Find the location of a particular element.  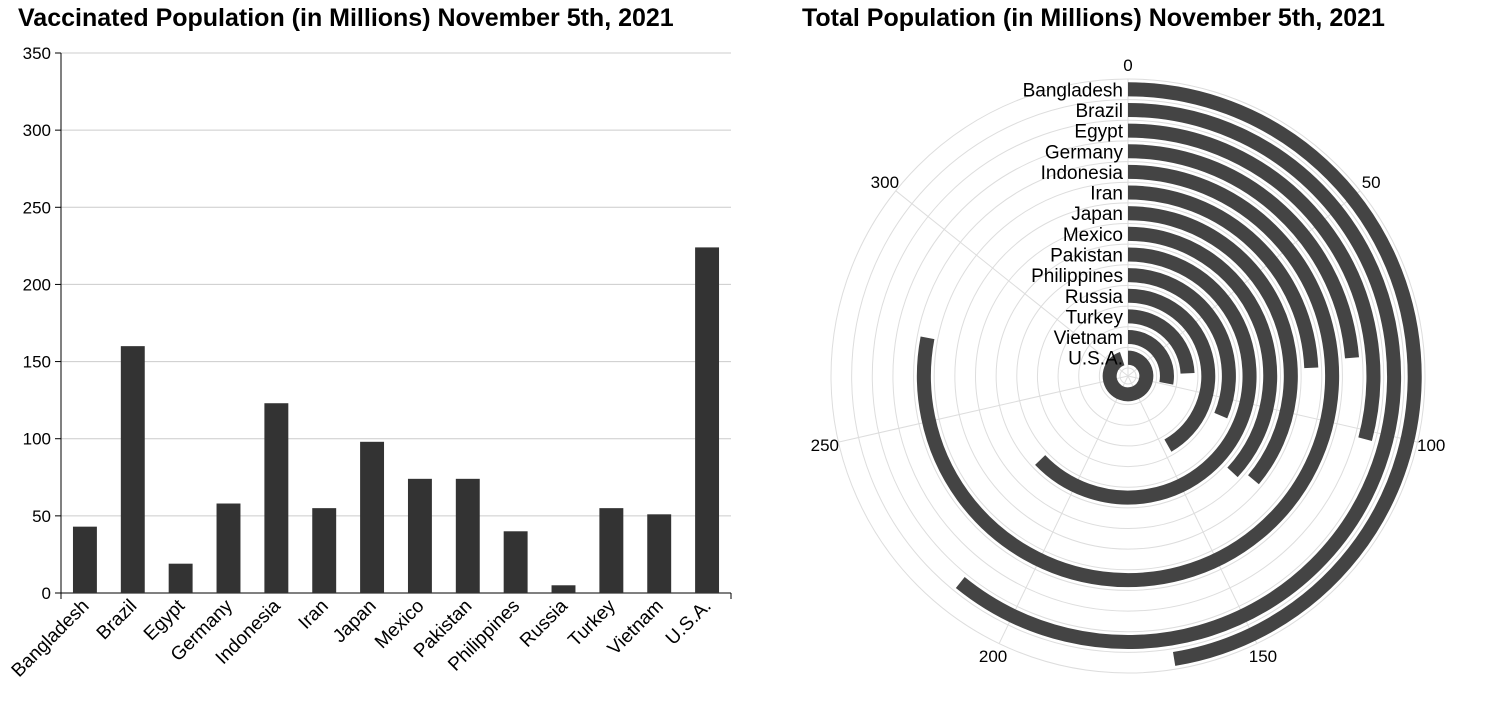

y-tick-label: 50 is located at coordinates (41, 516).